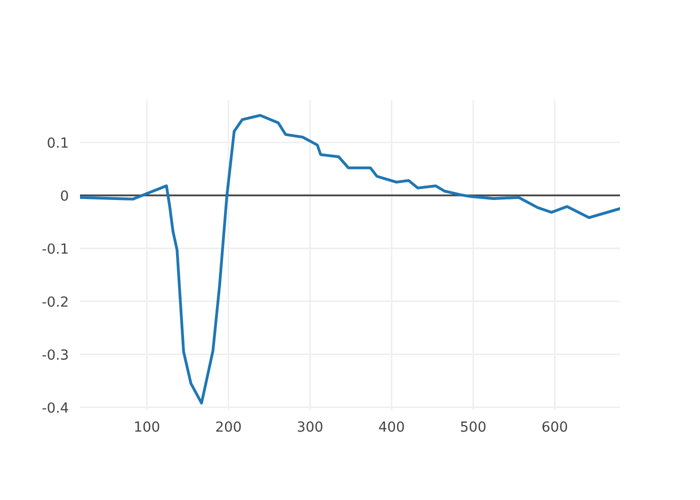 This screenshot has height=500, width=700. Describe the element at coordinates (55, 407) in the screenshot. I see `y-tick-label: -0.4` at that location.